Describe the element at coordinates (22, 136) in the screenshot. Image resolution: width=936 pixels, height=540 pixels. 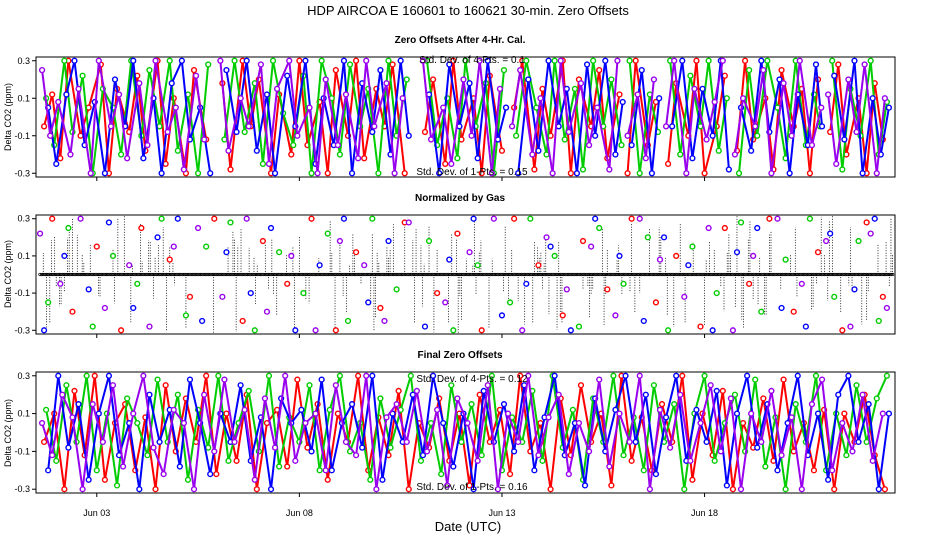
I see `y-tick-label: -0.1` at that location.